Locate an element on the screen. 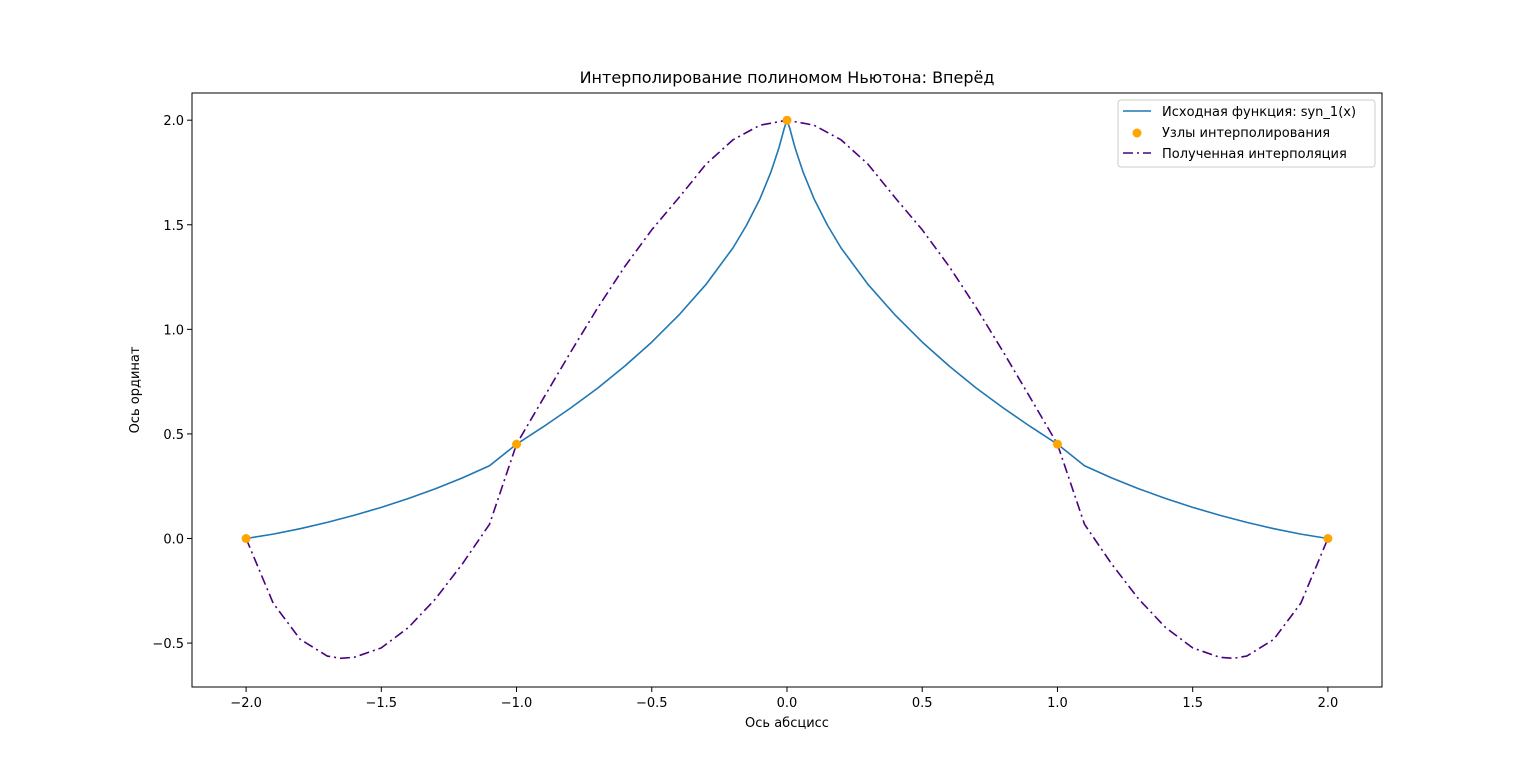  y-tick-label: 2.0 is located at coordinates (173, 121).